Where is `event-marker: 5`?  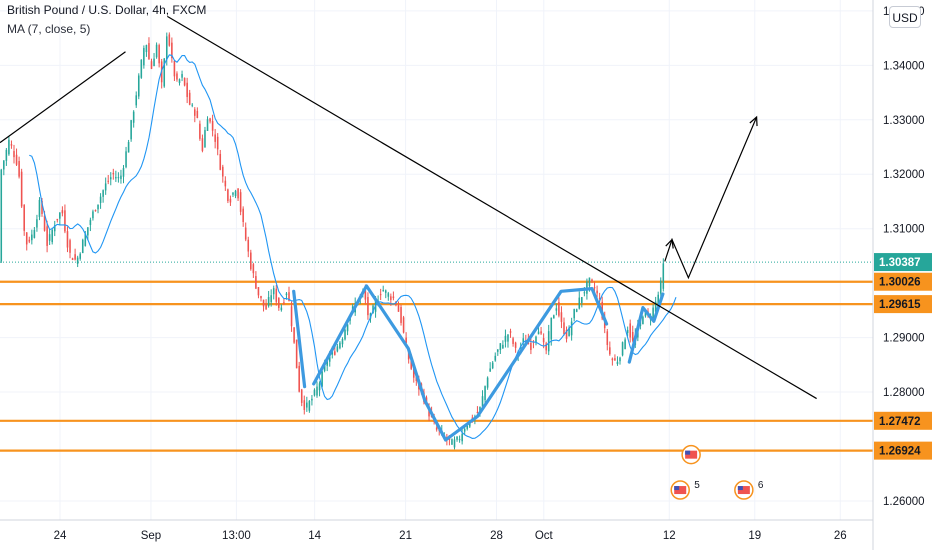 event-marker: 5 is located at coordinates (685, 490).